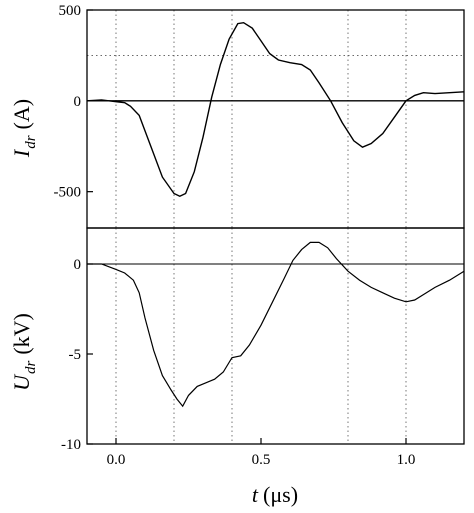 This screenshot has height=513, width=474. Describe the element at coordinates (70, 11) in the screenshot. I see `current-ytick-label: 500` at that location.